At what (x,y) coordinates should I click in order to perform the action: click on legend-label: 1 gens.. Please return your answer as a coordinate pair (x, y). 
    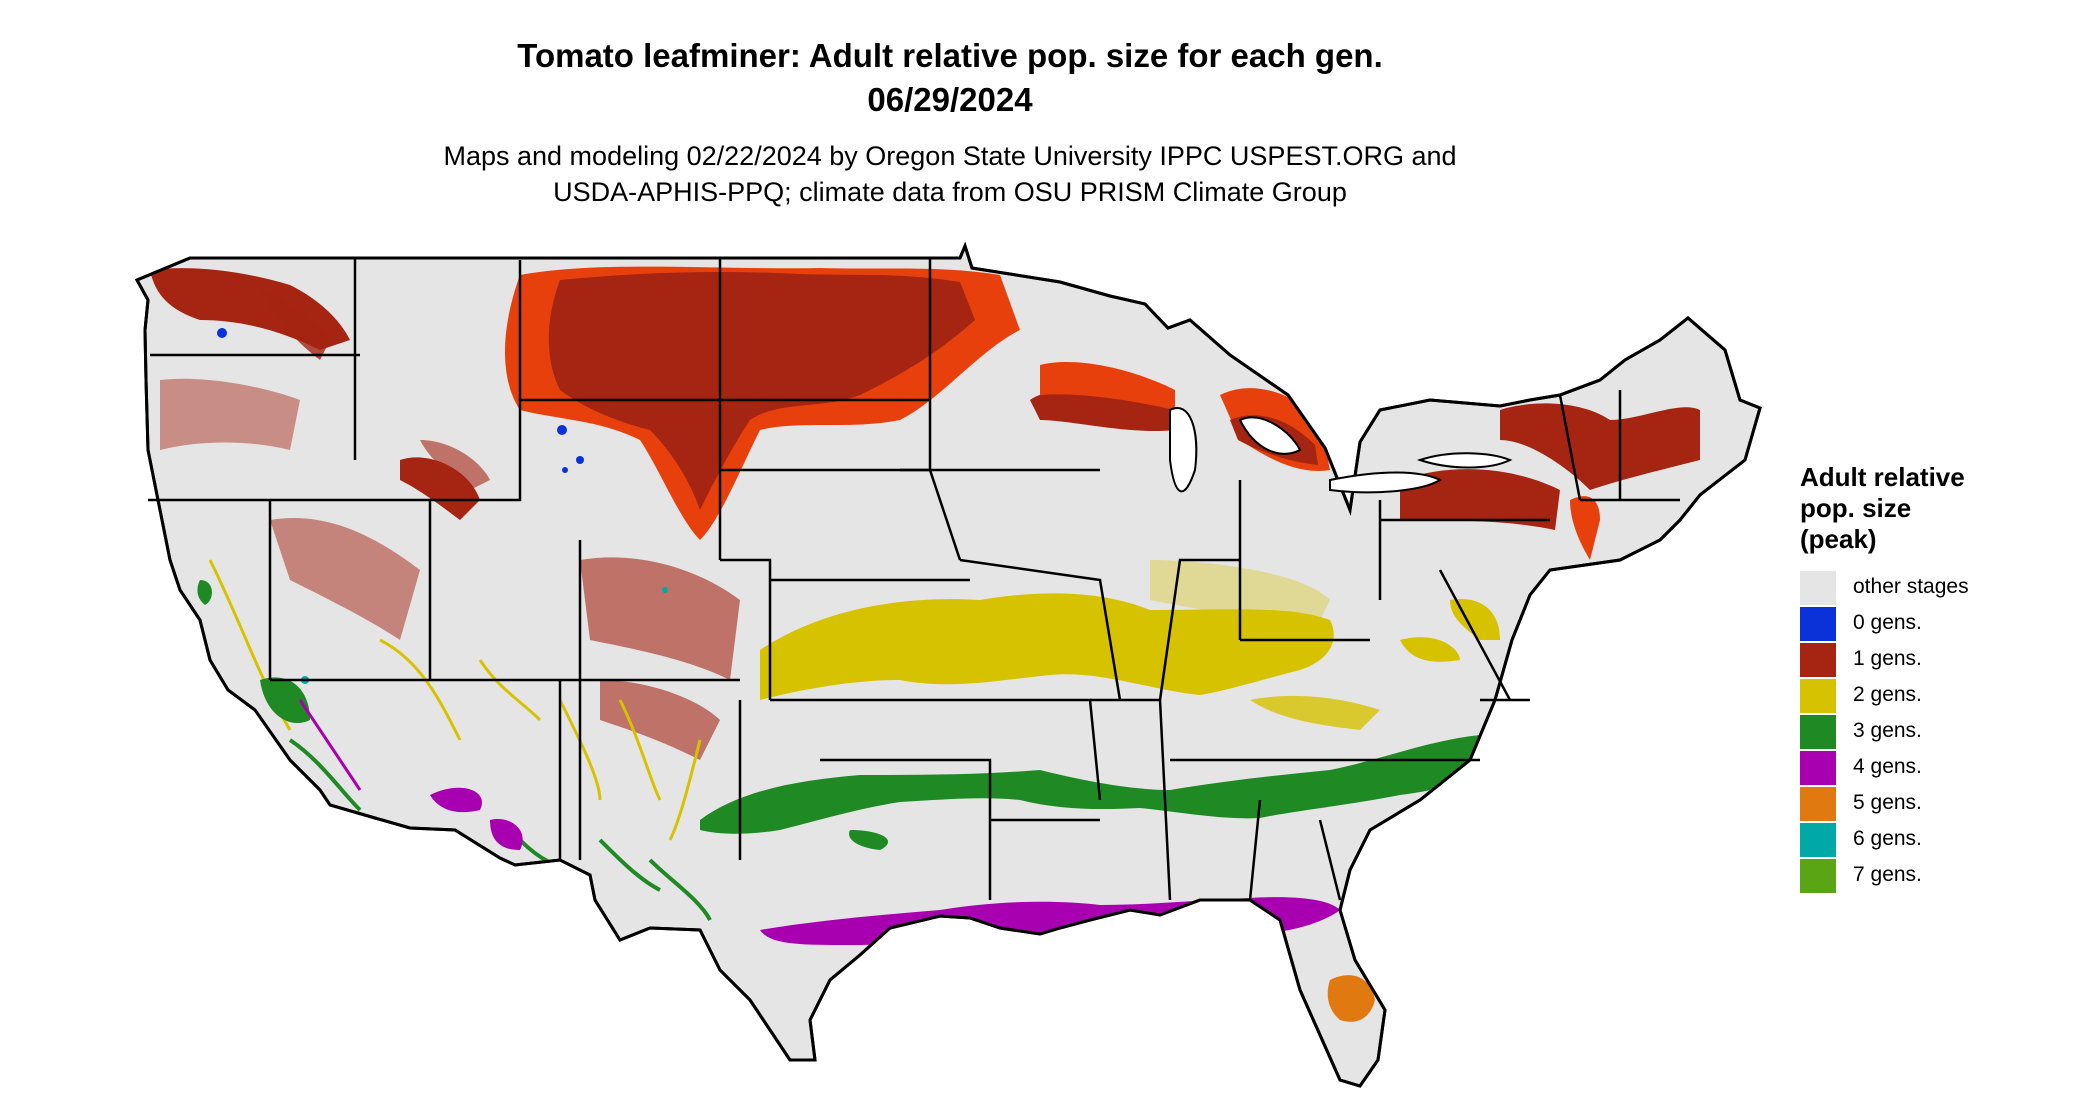
    Looking at the image, I should click on (1887, 658).